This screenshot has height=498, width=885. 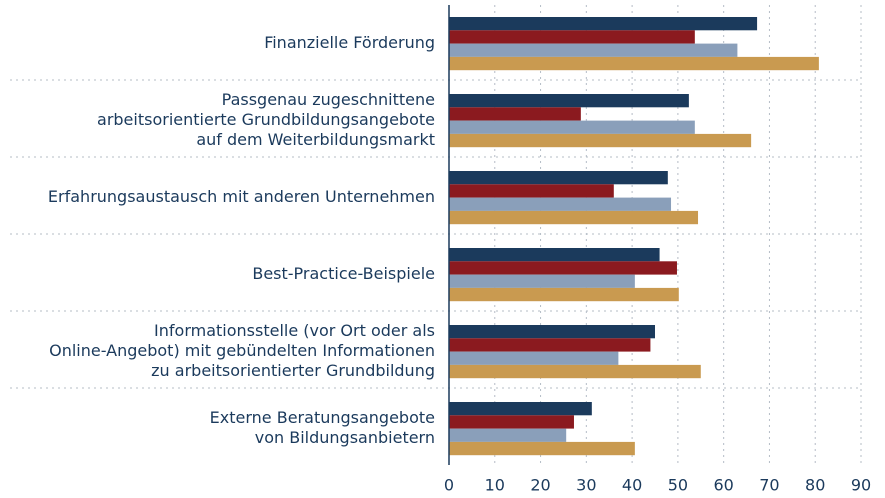 I want to click on category-label: Finanzielle Förderung, so click(x=349, y=42).